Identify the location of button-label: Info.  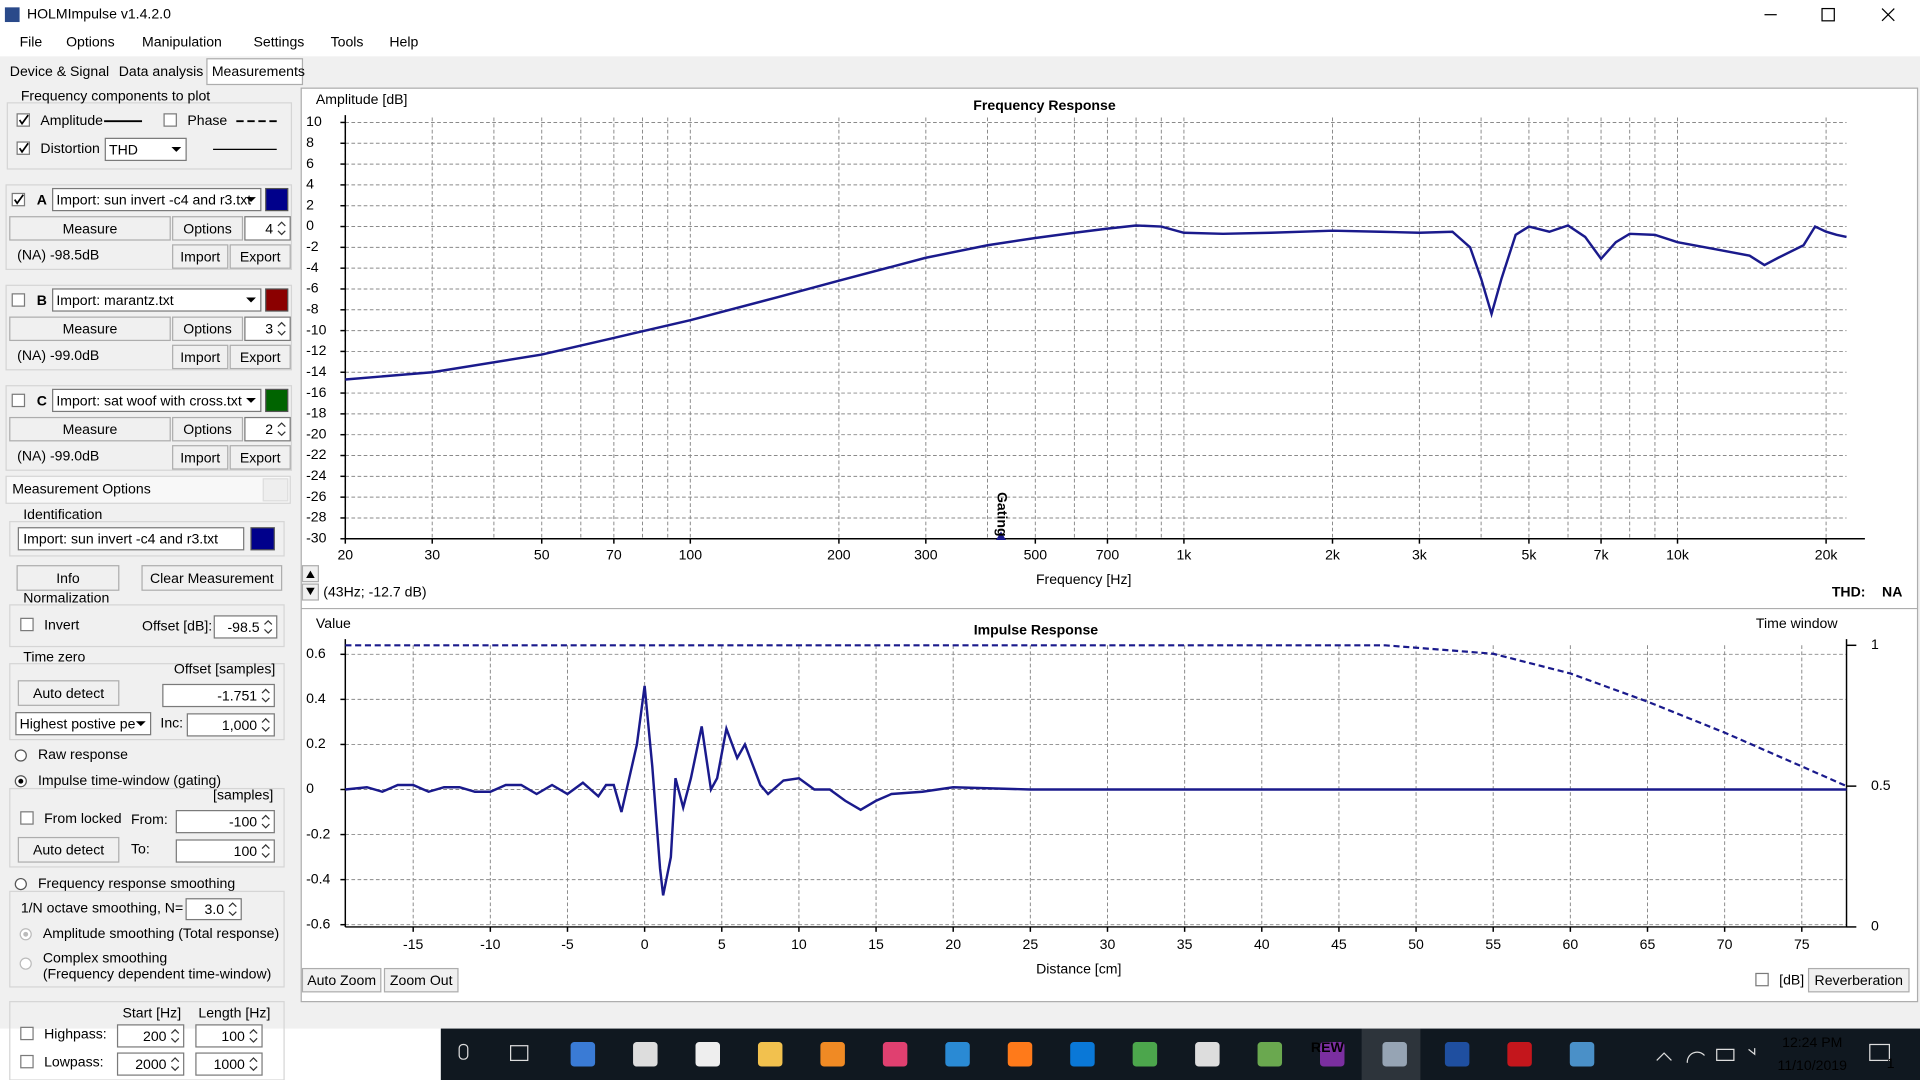
(68, 578).